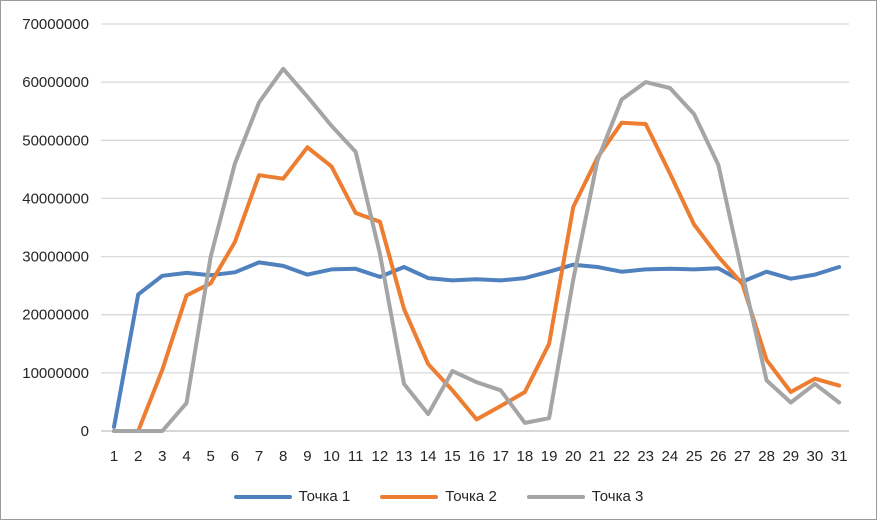 The image size is (877, 520). Describe the element at coordinates (428, 456) in the screenshot. I see `x-axis-tick-label: 14` at that location.